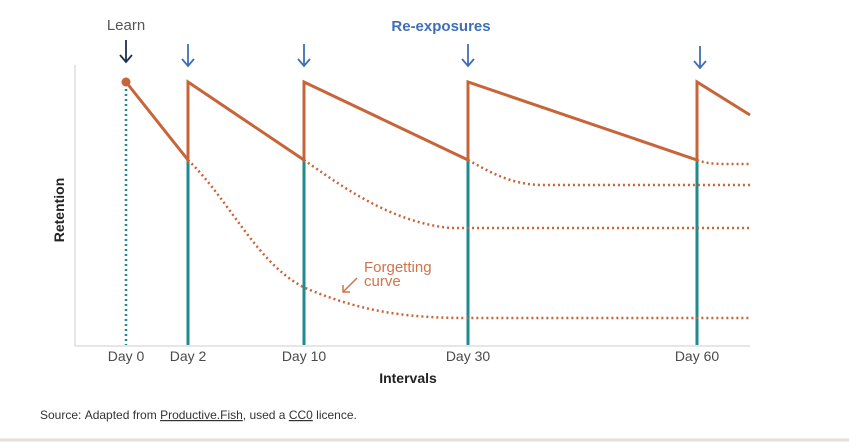  What do you see at coordinates (697, 356) in the screenshot?
I see `x-label: Day 60` at bounding box center [697, 356].